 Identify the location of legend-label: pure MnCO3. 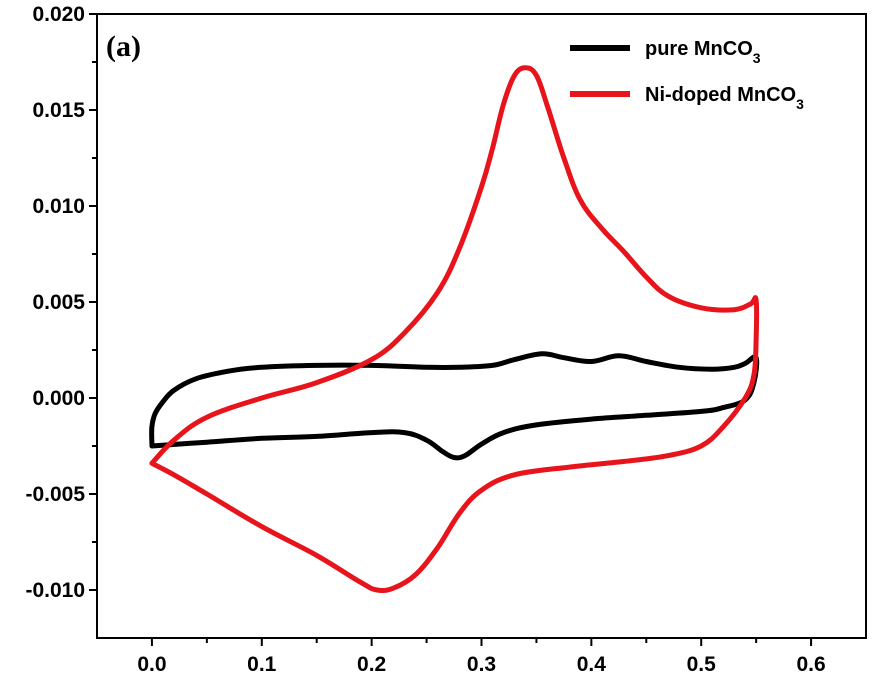
(703, 52).